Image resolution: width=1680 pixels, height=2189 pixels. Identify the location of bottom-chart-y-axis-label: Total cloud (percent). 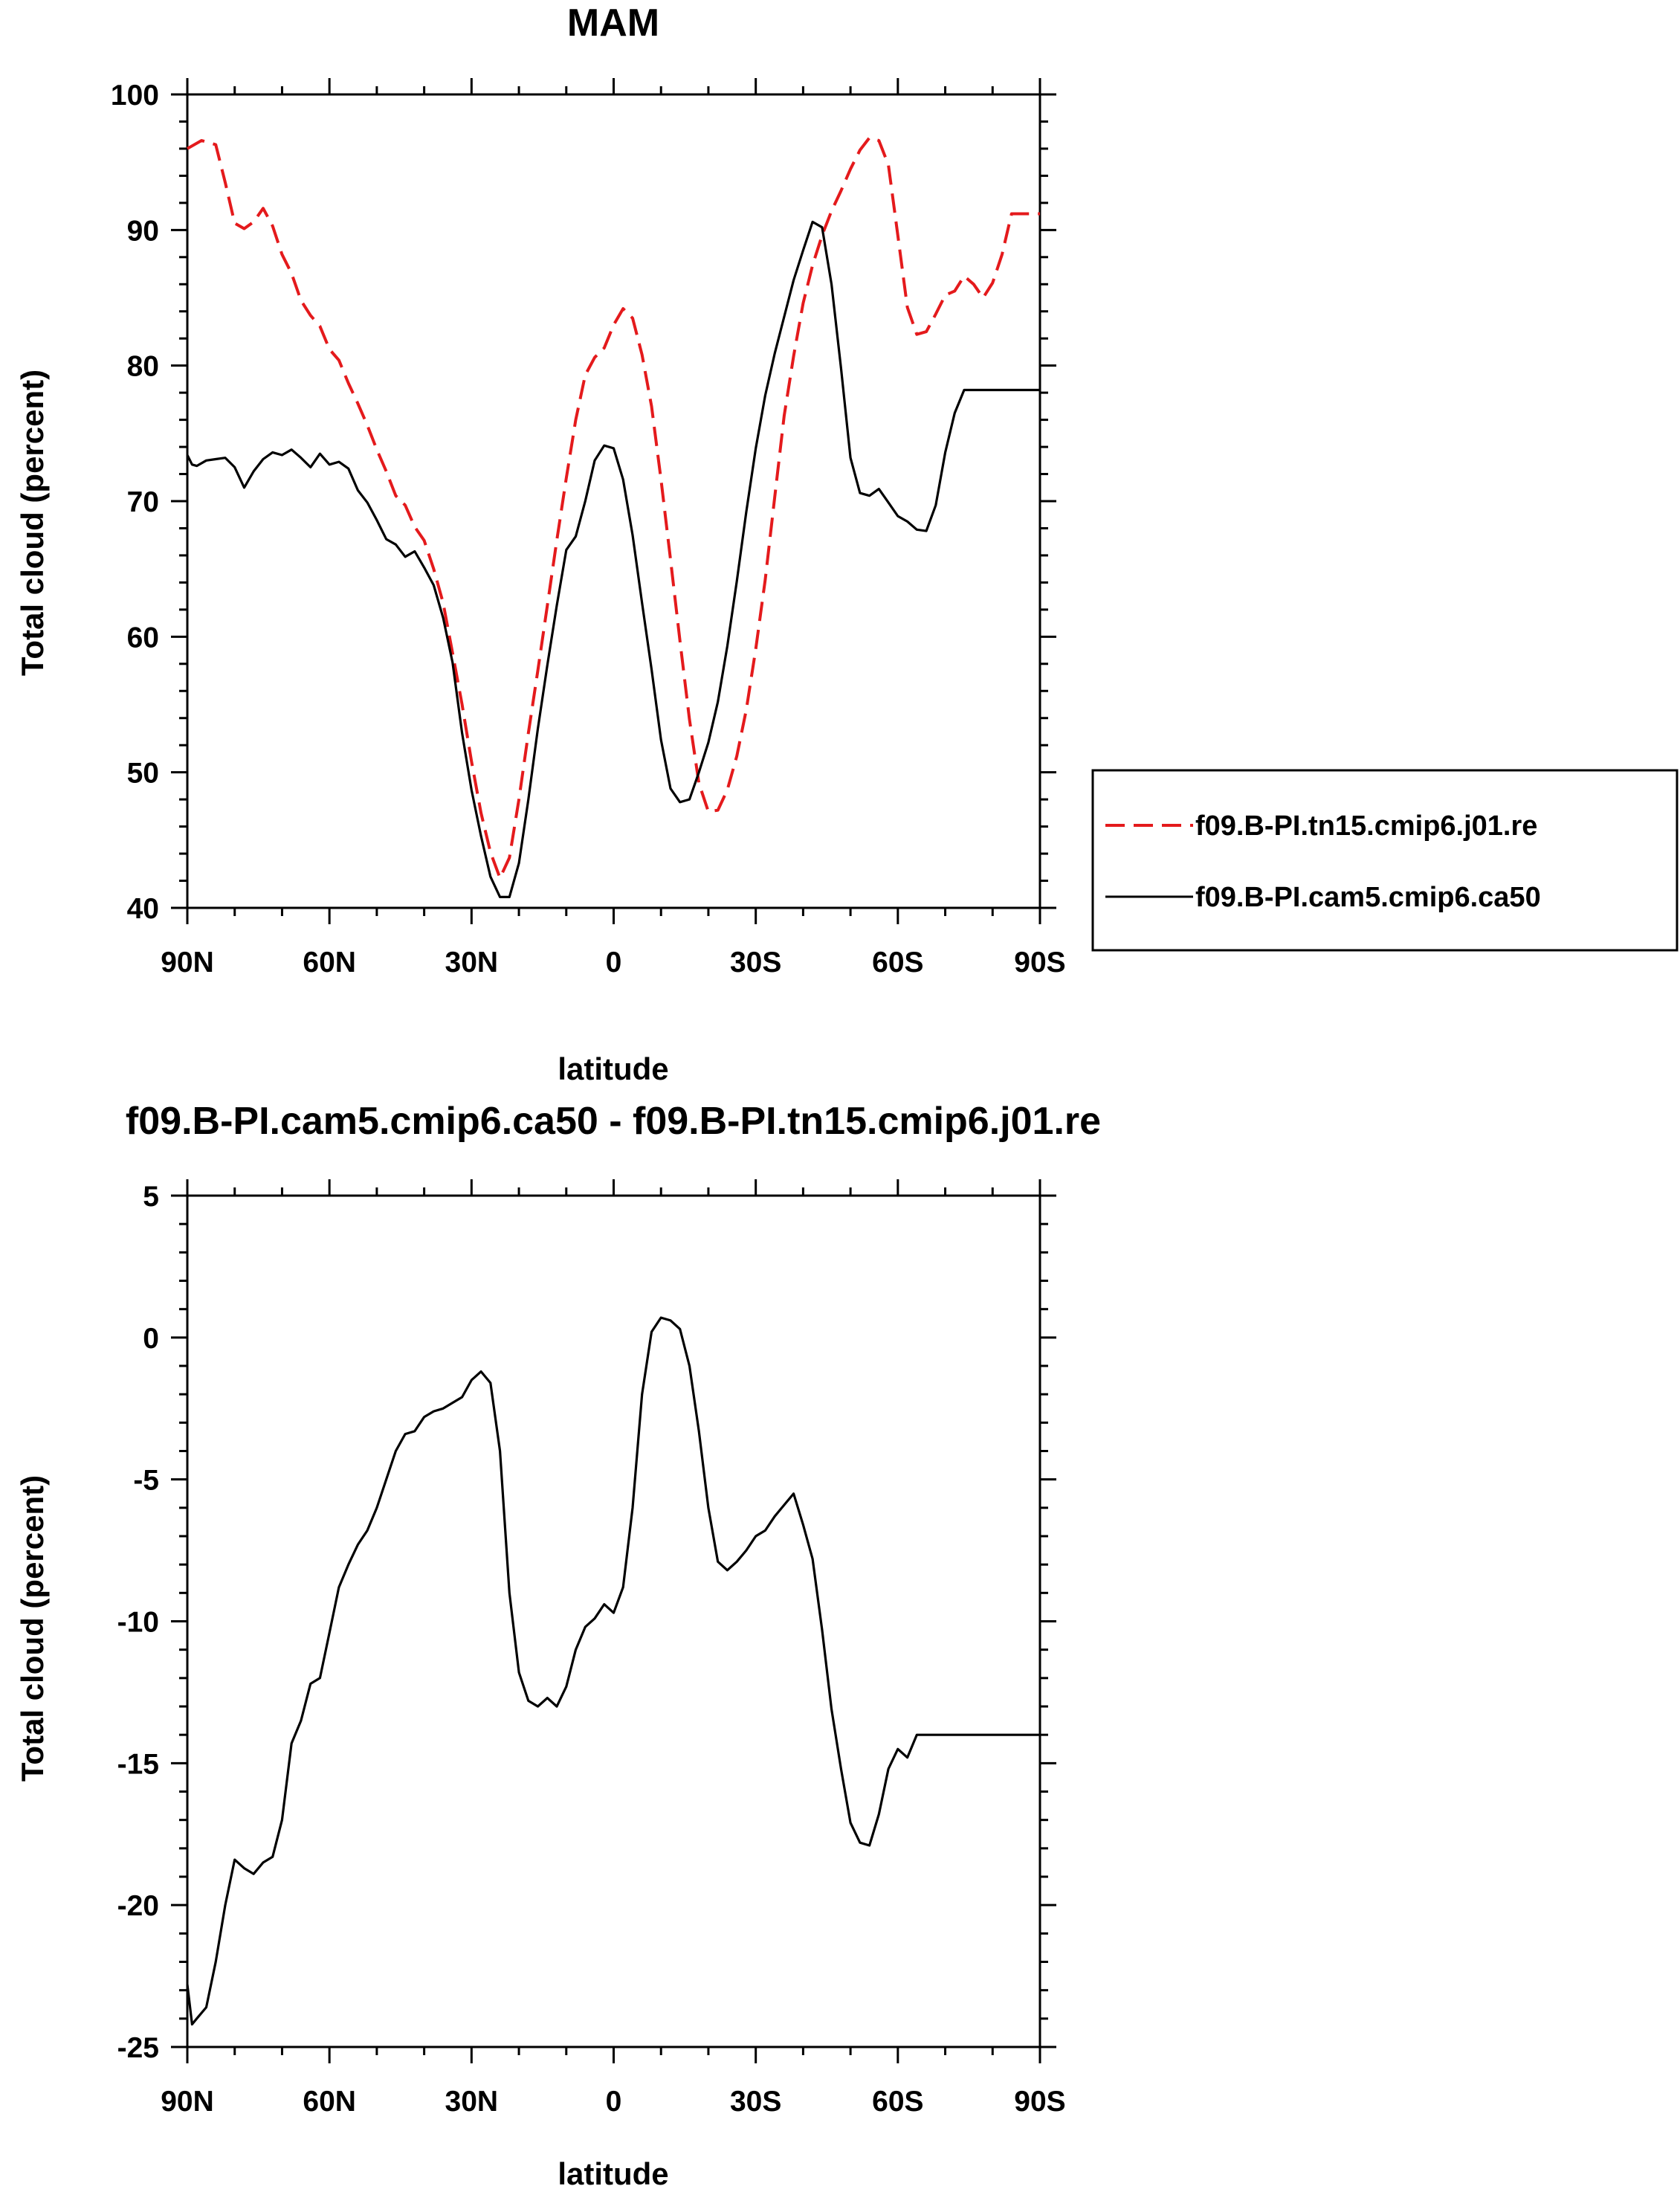
(33, 1628).